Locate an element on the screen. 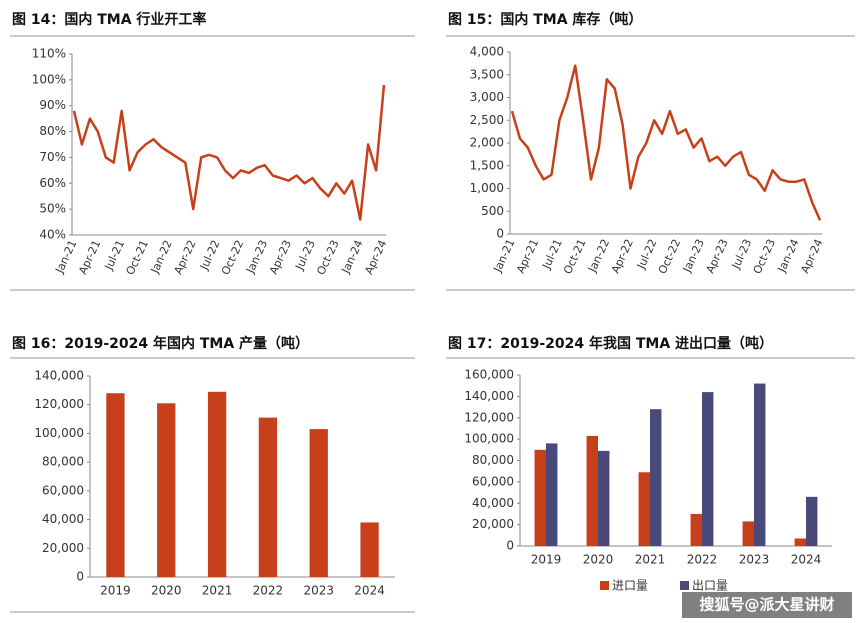 The height and width of the screenshot is (623, 863). y-tick-label: 2,000 is located at coordinates (487, 143).